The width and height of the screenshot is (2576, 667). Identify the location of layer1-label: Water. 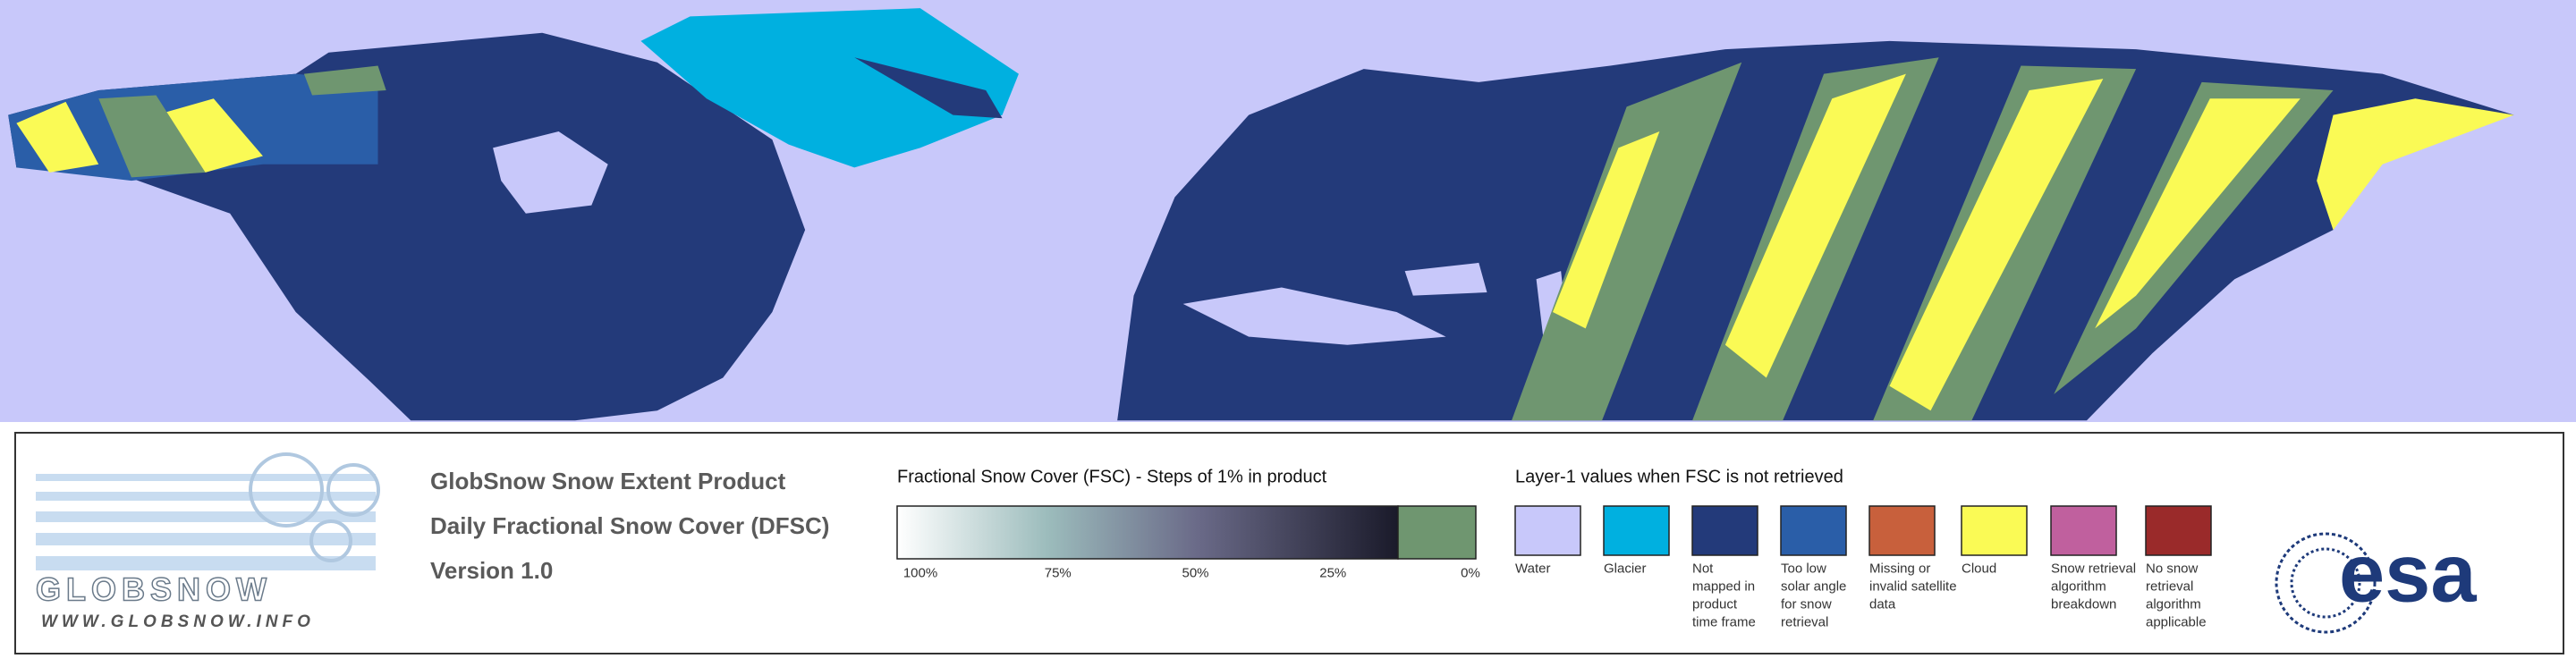
(1532, 568).